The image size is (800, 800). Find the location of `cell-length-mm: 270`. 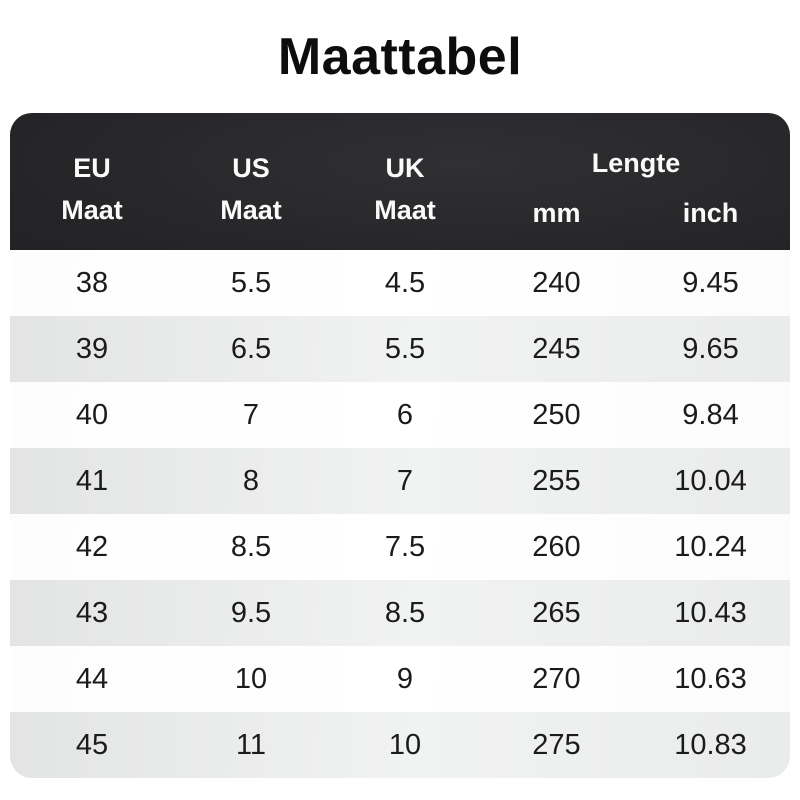

cell-length-mm: 270 is located at coordinates (556, 678).